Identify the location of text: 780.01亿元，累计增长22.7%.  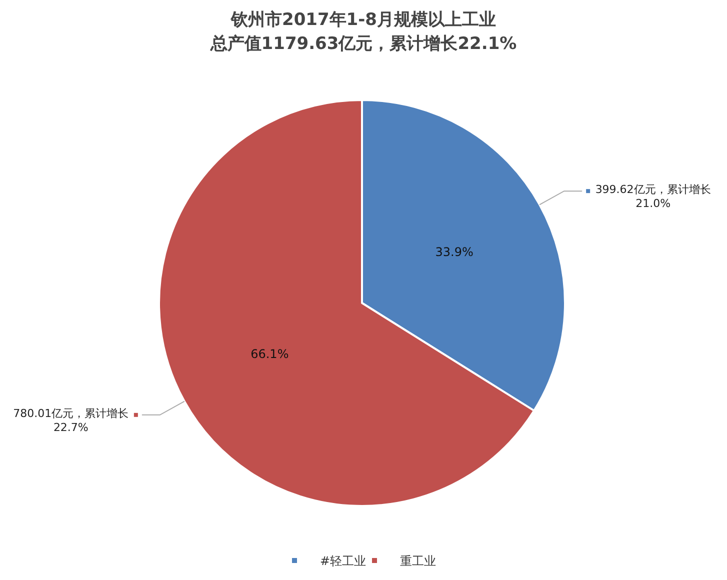
(71, 420).